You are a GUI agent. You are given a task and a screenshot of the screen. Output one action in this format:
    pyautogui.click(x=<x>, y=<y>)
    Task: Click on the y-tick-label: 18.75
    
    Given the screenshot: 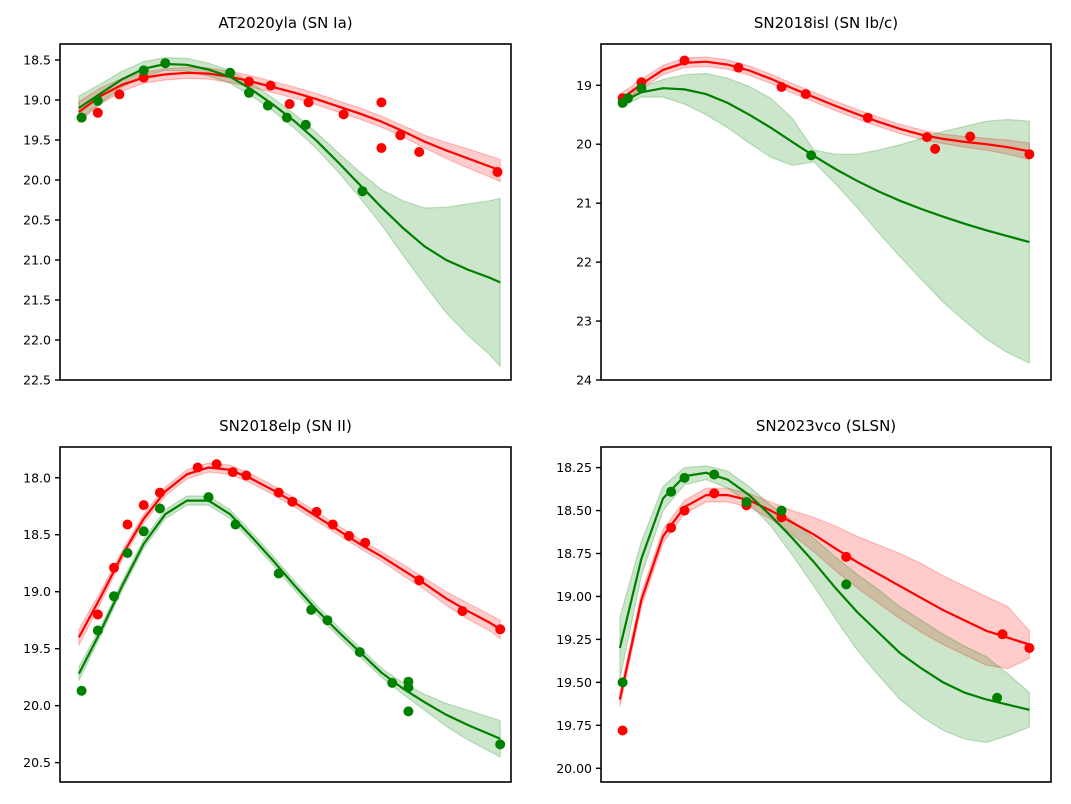 What is the action you would take?
    pyautogui.click(x=574, y=553)
    